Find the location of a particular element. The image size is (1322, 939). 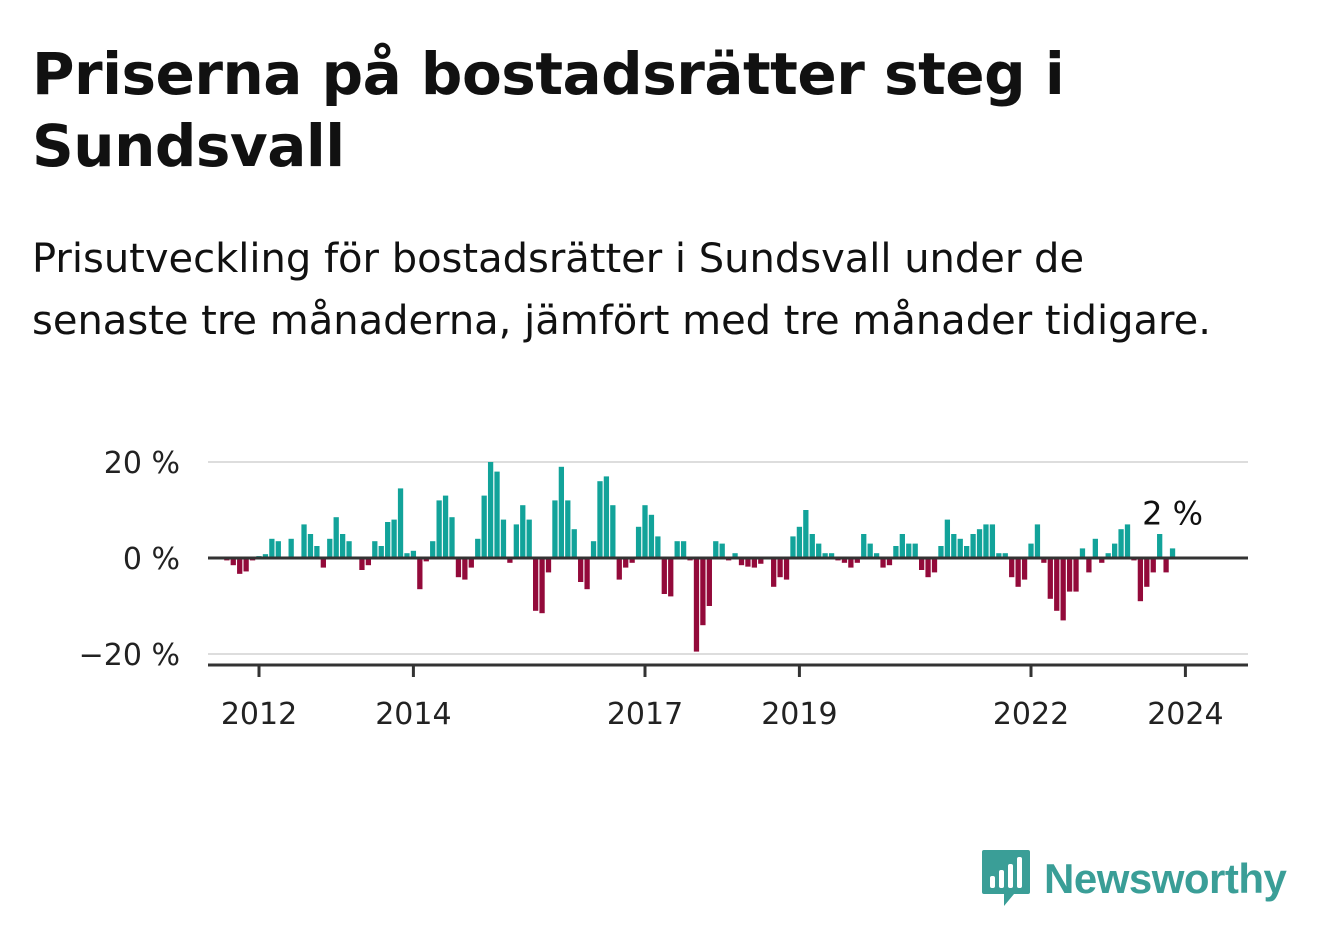

bars is located at coordinates (700, 557).